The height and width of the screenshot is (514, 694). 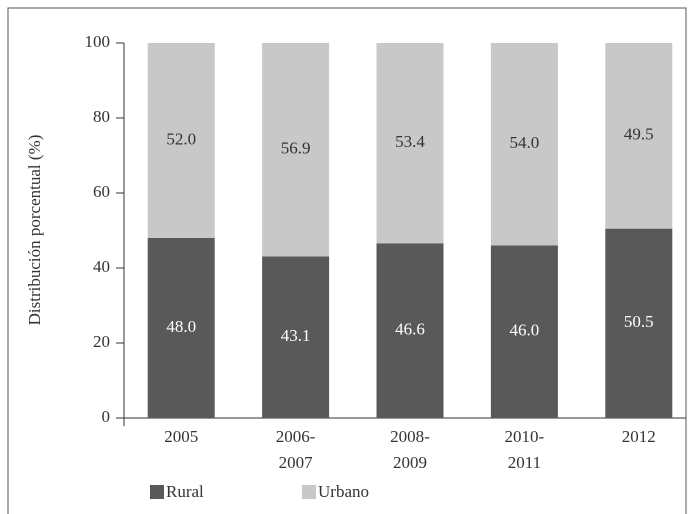 What do you see at coordinates (101, 116) in the screenshot?
I see `y-tick-label: 80` at bounding box center [101, 116].